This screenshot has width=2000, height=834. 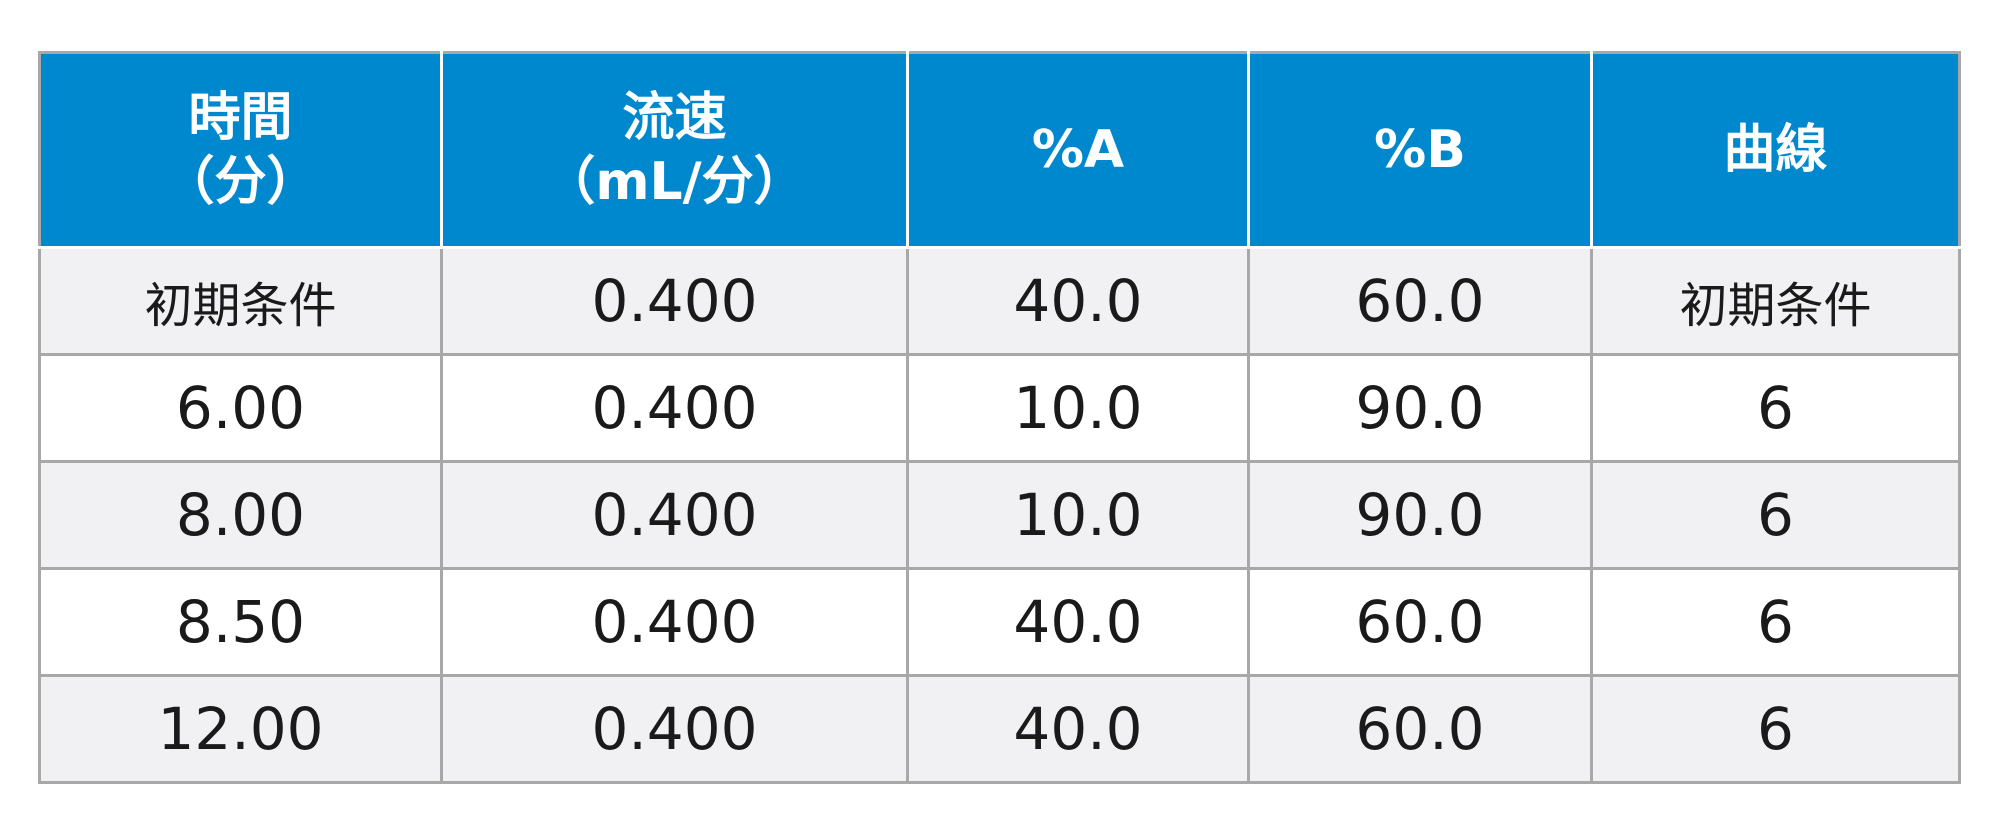 I want to click on table-cell: 6.00, so click(x=240, y=408).